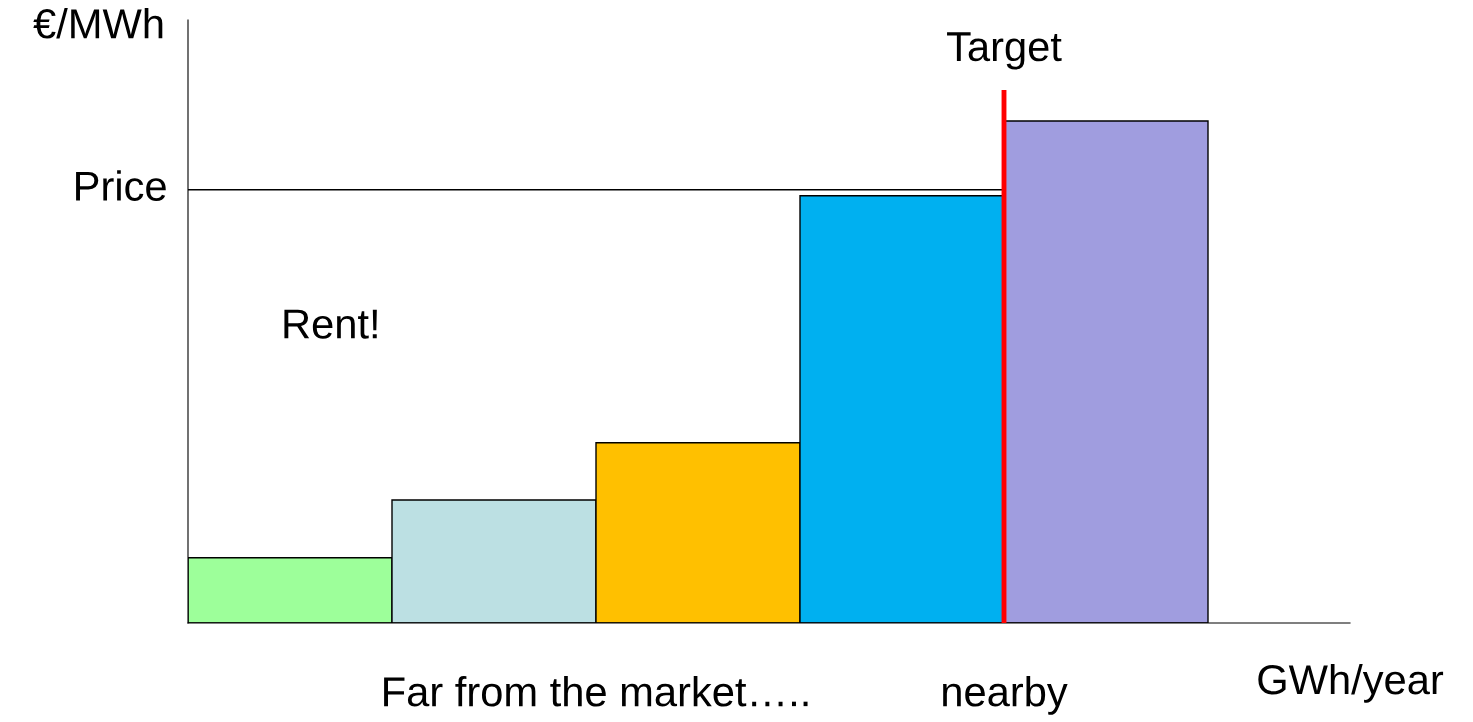  I want to click on y-axis-title: €/MWh, so click(98, 23).